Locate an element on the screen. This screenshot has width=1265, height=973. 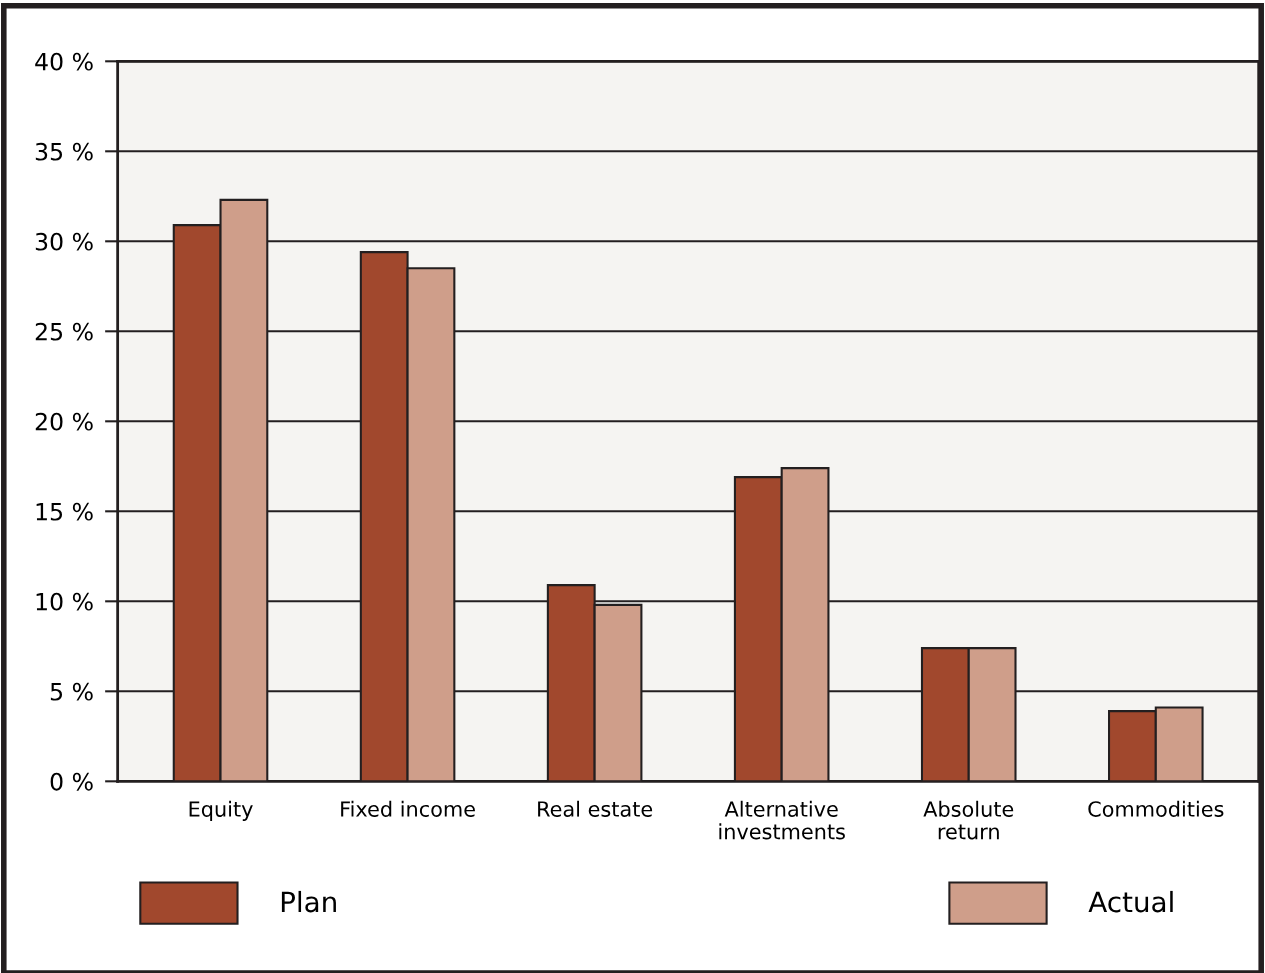
y-tick-label: 20 % is located at coordinates (64, 421).